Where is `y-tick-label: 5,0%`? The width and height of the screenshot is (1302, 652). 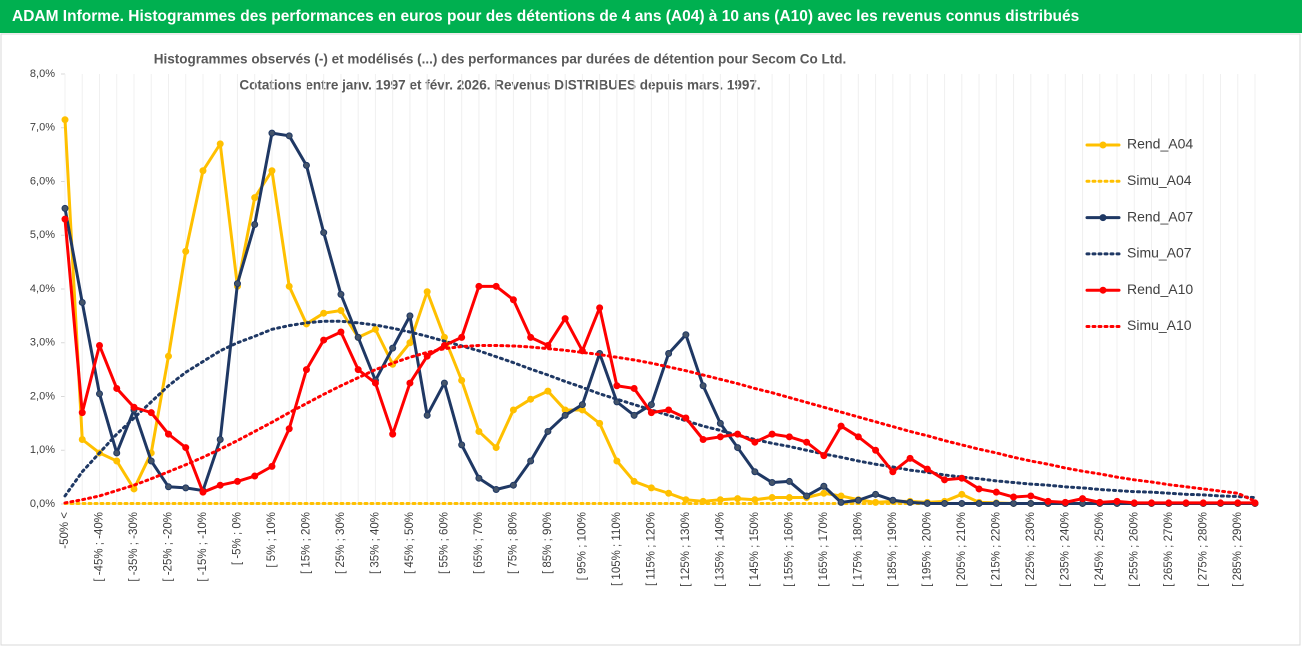 y-tick-label: 5,0% is located at coordinates (42, 235).